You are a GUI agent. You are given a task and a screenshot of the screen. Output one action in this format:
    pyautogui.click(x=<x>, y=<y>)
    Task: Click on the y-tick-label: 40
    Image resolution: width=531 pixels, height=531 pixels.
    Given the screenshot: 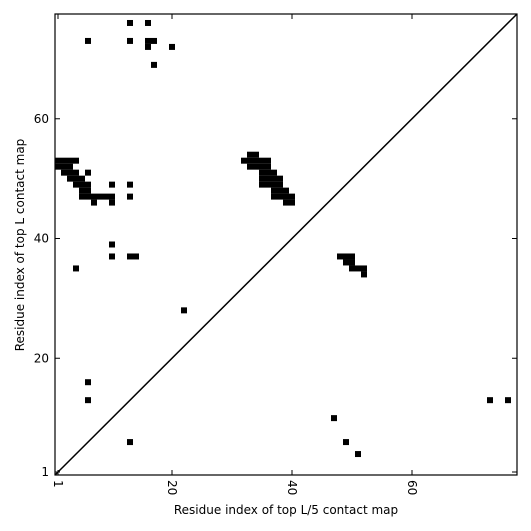 What is the action you would take?
    pyautogui.click(x=41, y=239)
    